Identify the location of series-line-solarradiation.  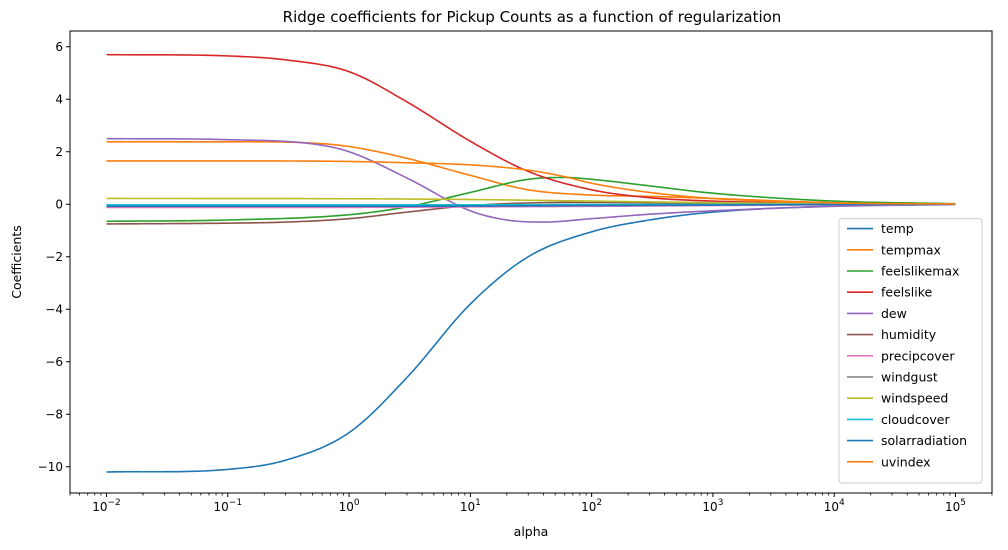
(531, 205).